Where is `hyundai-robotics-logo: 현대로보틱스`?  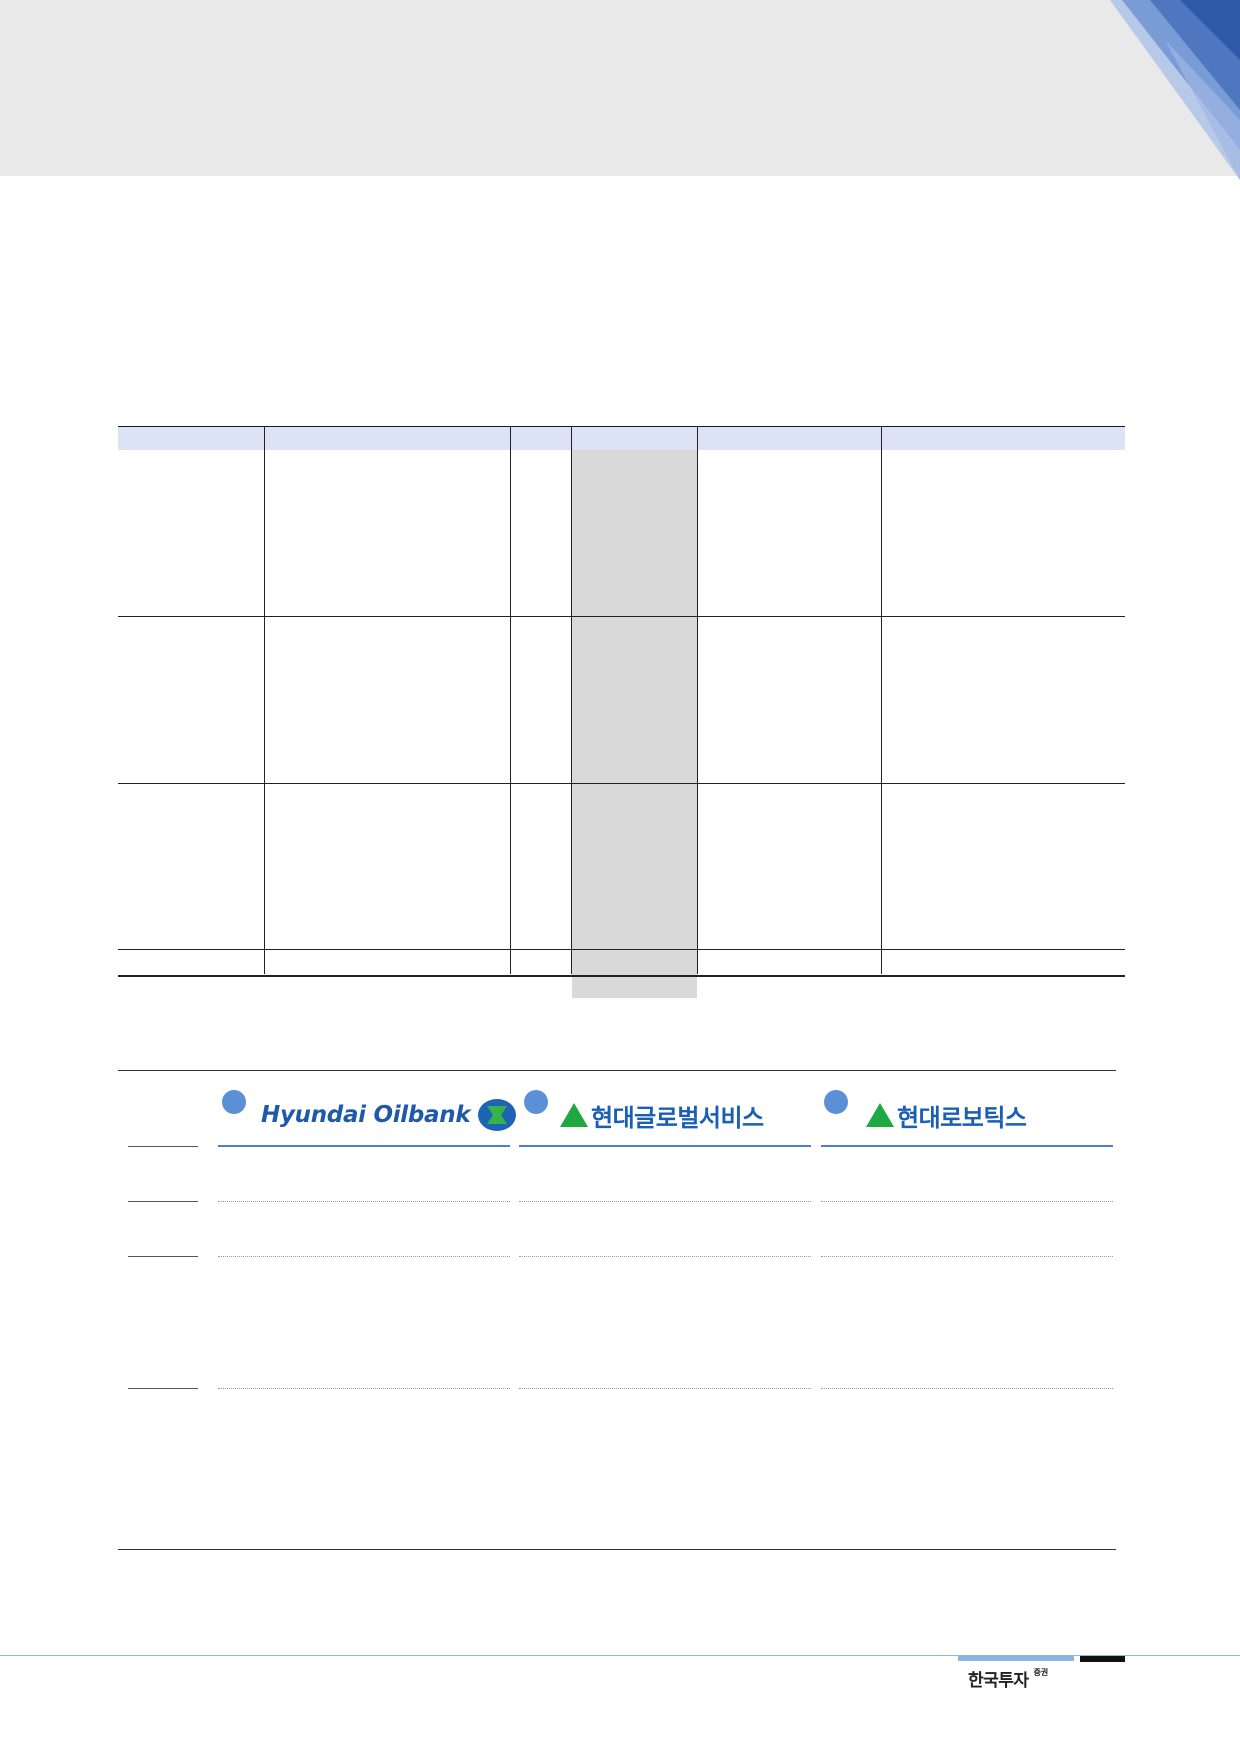 hyundai-robotics-logo: 현대로보틱스 is located at coordinates (946, 1115).